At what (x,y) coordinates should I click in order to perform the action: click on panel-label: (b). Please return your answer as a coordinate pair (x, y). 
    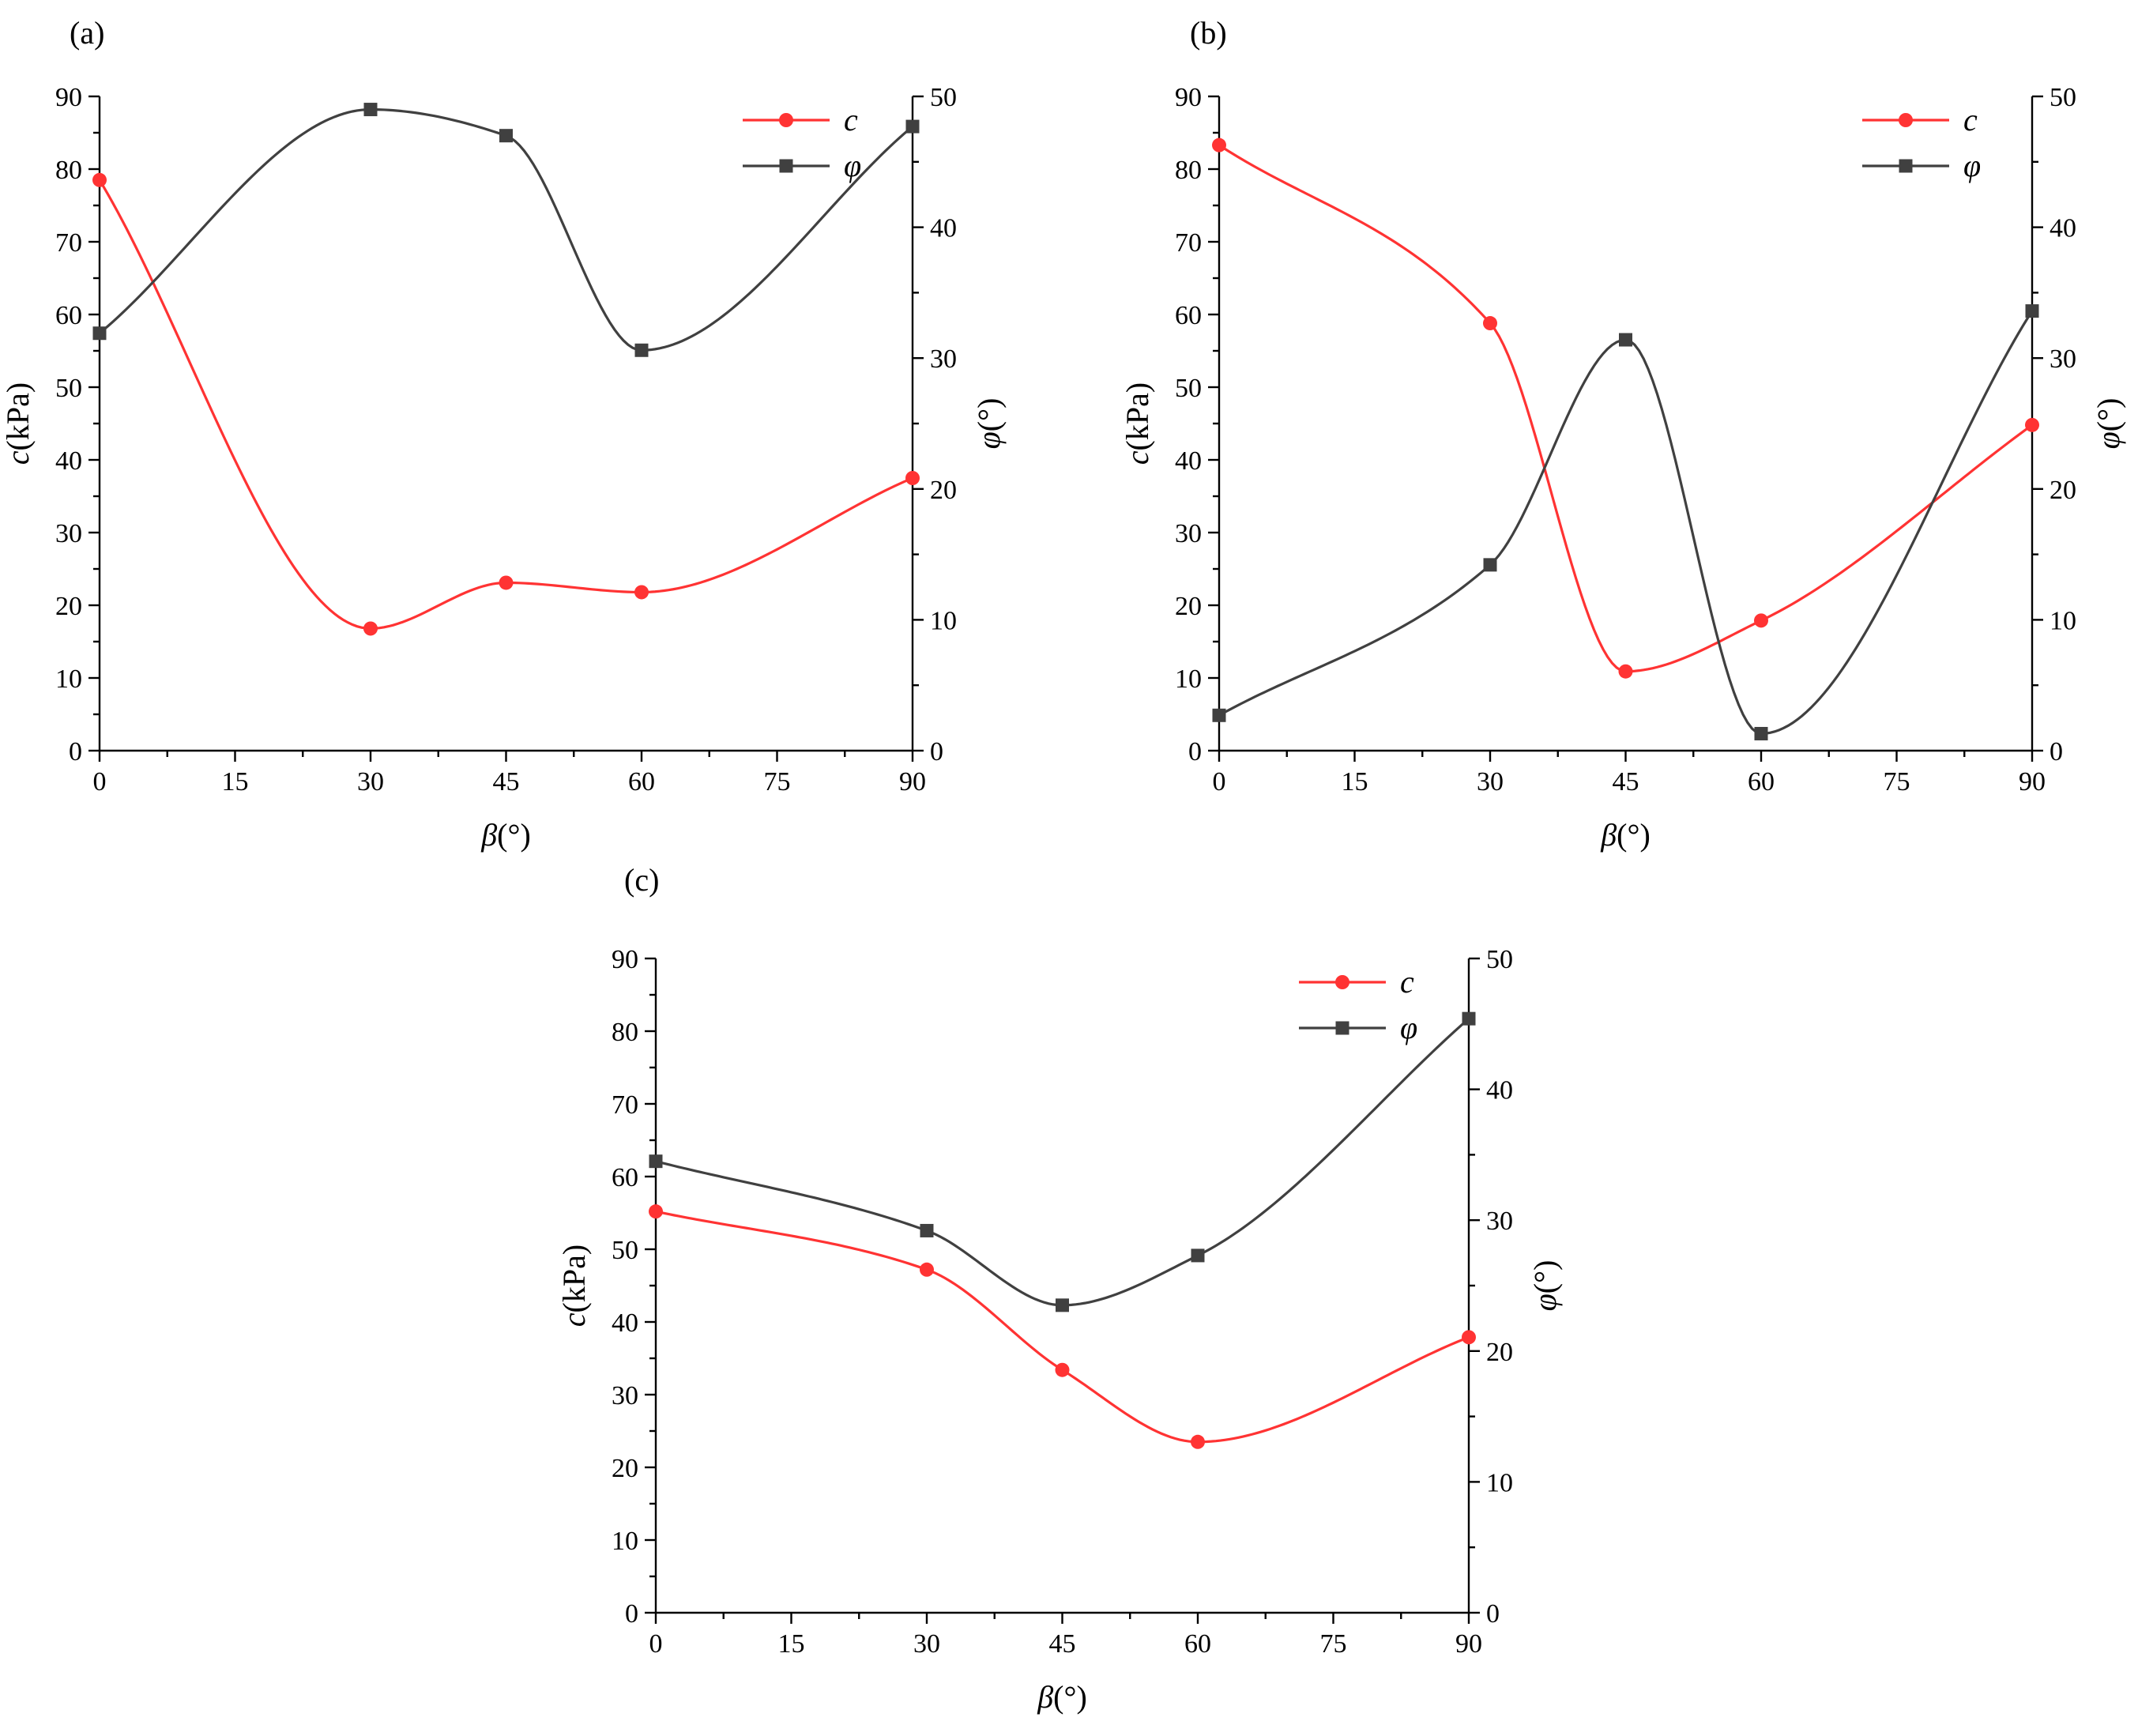
    Looking at the image, I should click on (1208, 33).